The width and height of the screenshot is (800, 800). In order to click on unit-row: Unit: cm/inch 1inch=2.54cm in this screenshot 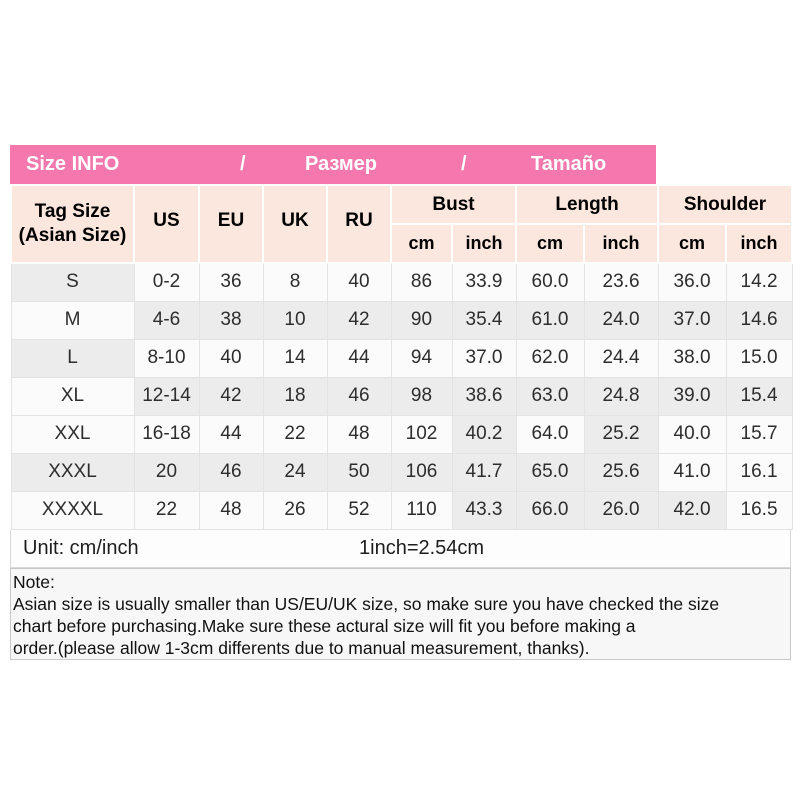, I will do `click(400, 548)`.